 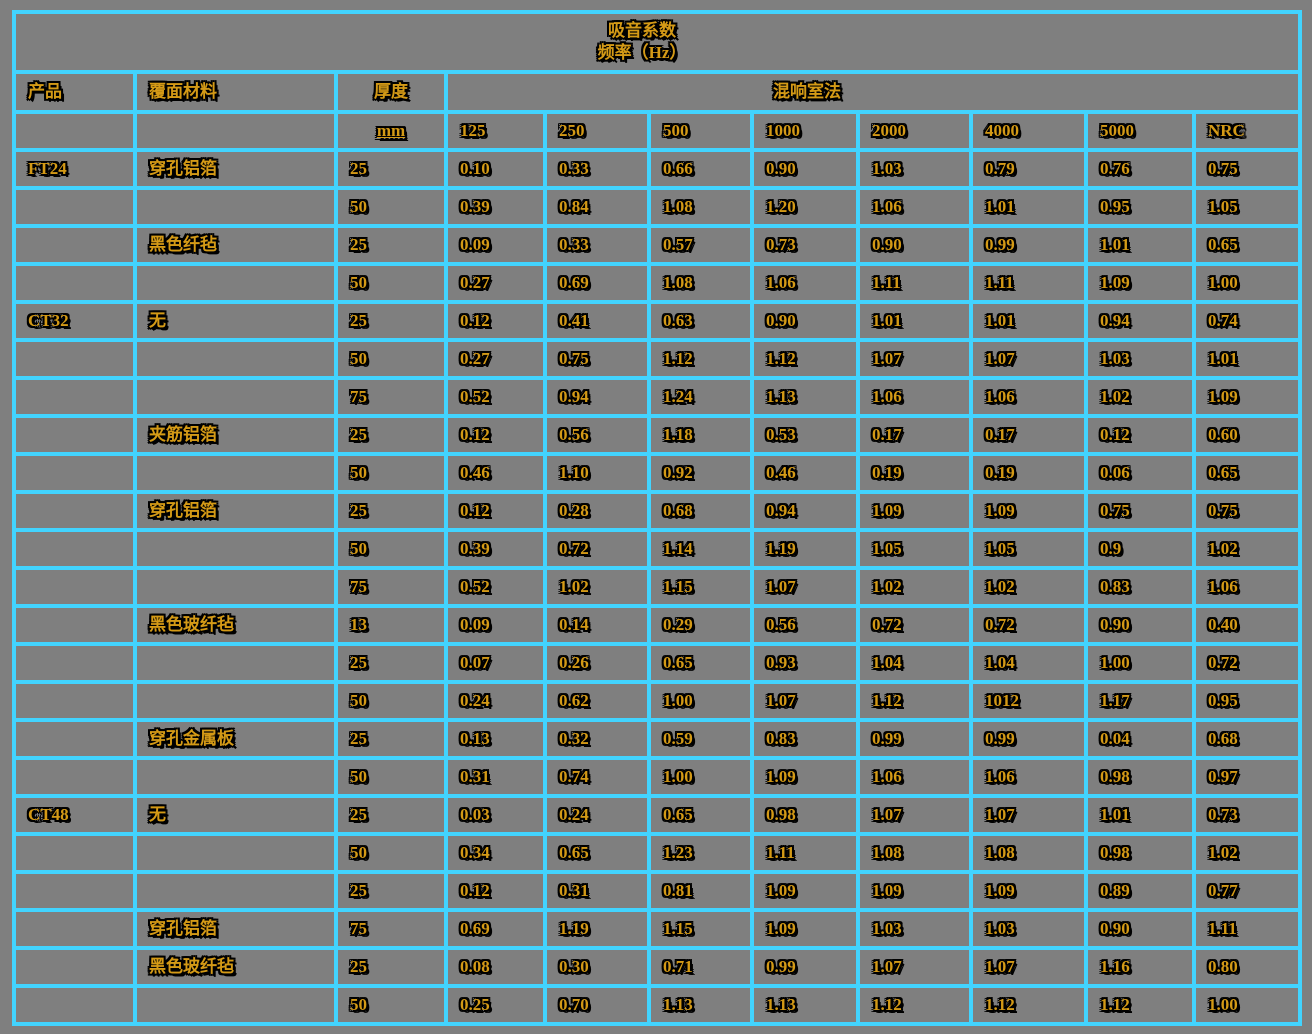 I want to click on title-line2: 频率（Hz）, so click(x=642, y=52).